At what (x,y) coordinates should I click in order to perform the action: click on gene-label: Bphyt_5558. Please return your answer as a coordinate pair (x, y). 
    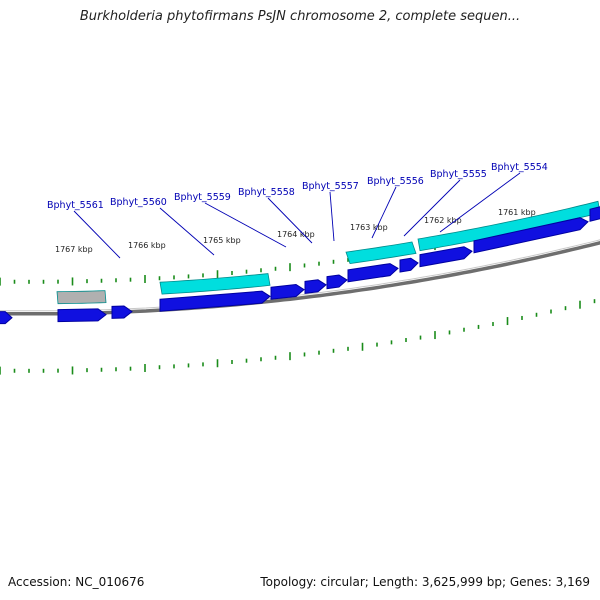
    Looking at the image, I should click on (266, 192).